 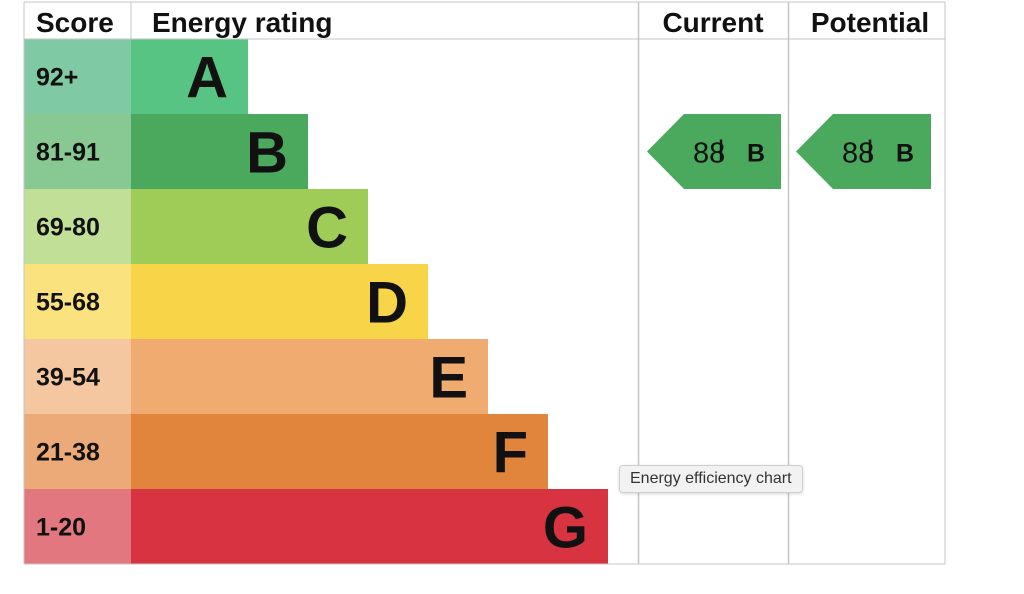 I want to click on band-f: 21-38 F, so click(x=286, y=451).